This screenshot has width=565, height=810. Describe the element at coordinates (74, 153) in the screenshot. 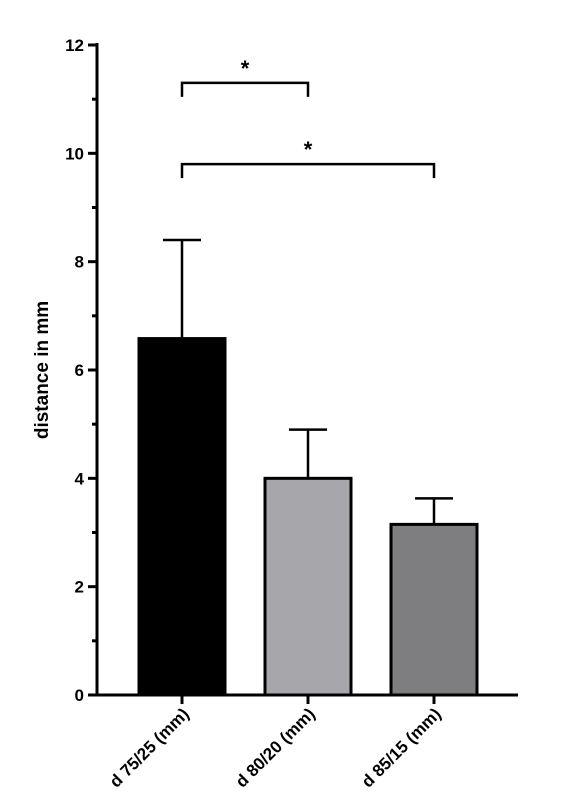

I see `y-tick-label: 10` at that location.